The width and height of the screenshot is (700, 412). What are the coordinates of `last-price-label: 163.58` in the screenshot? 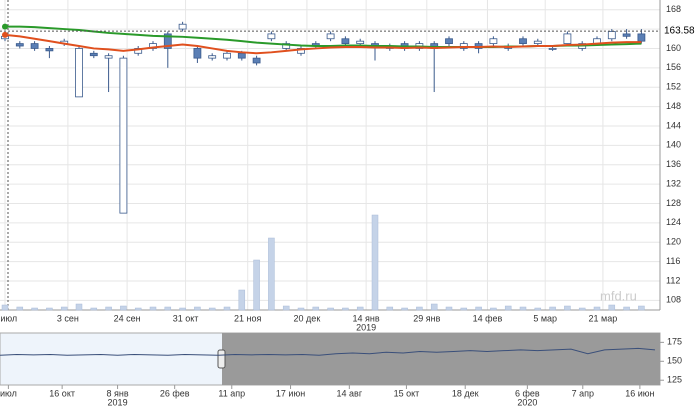 It's located at (679, 31).